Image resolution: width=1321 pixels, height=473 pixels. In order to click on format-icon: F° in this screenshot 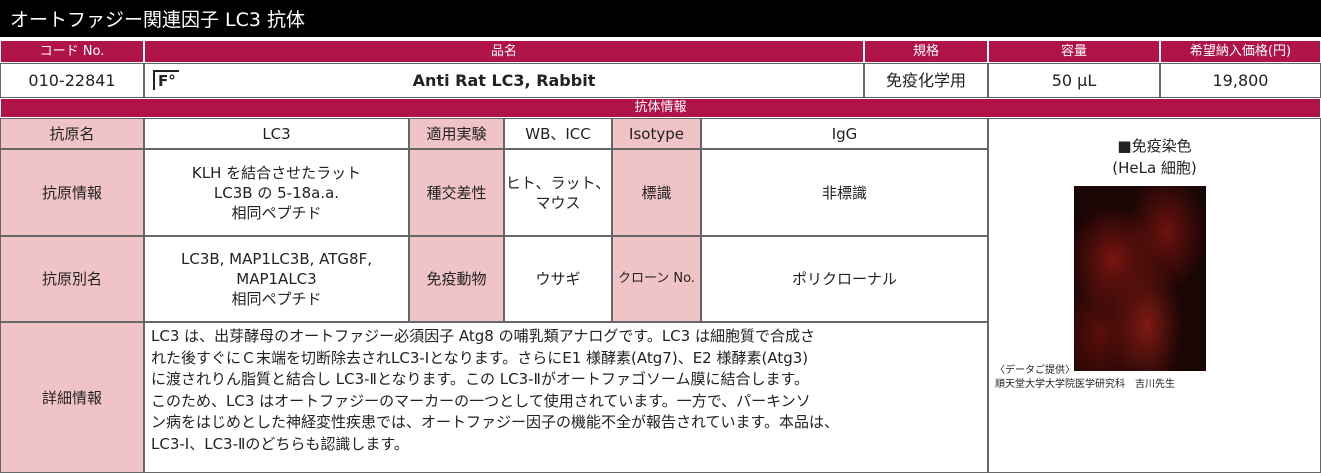, I will do `click(166, 80)`.